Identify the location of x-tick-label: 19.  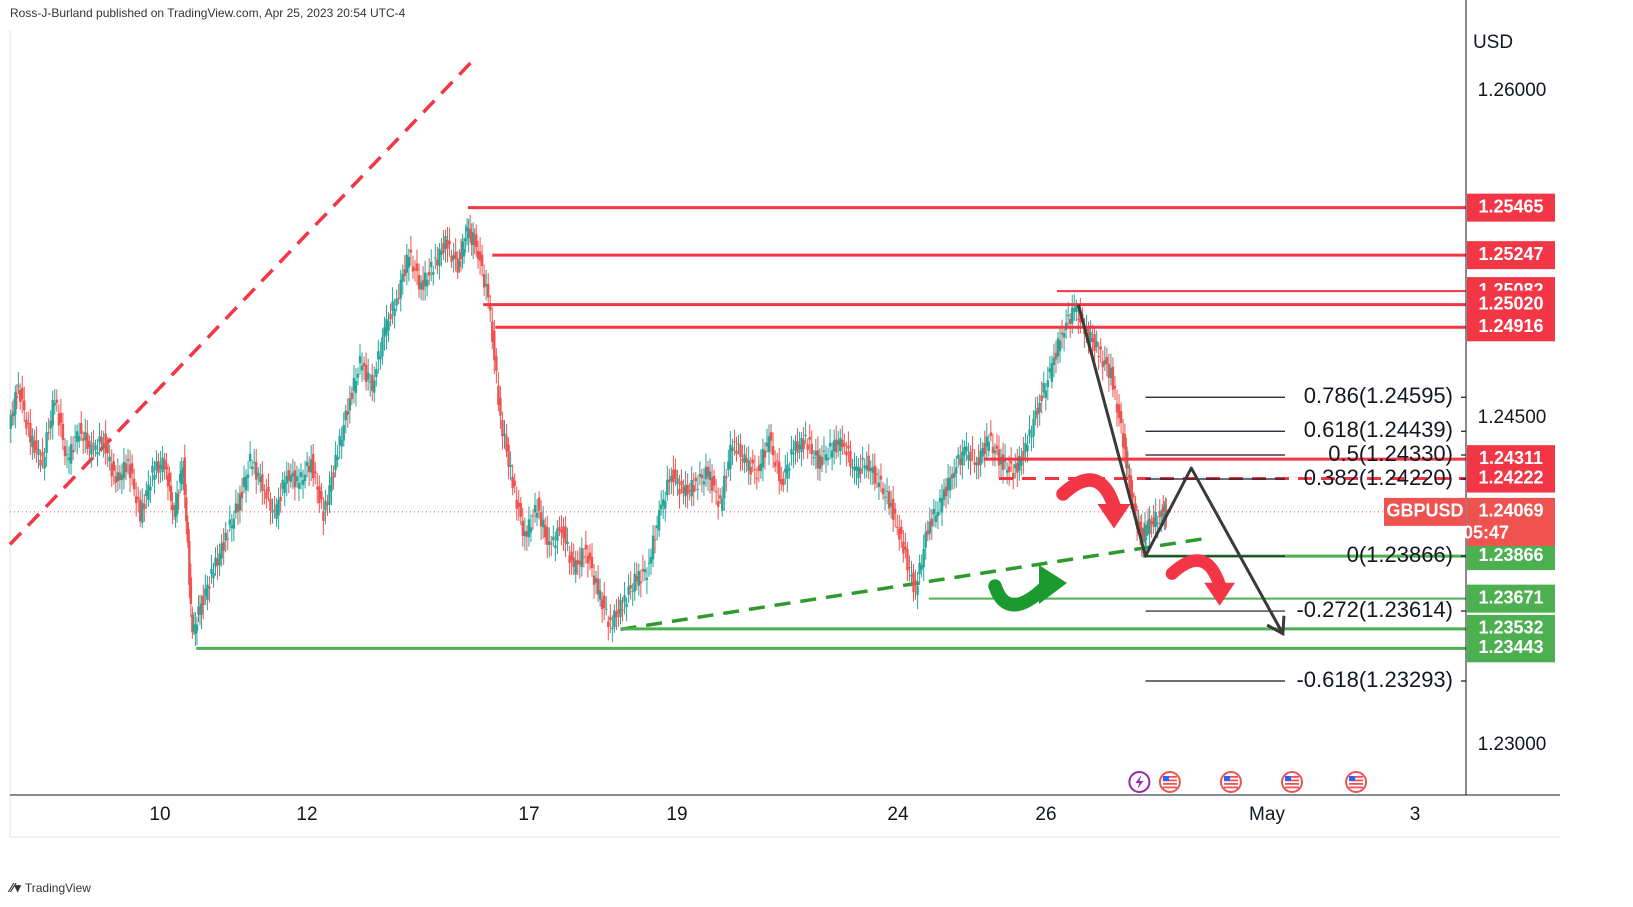
(676, 814).